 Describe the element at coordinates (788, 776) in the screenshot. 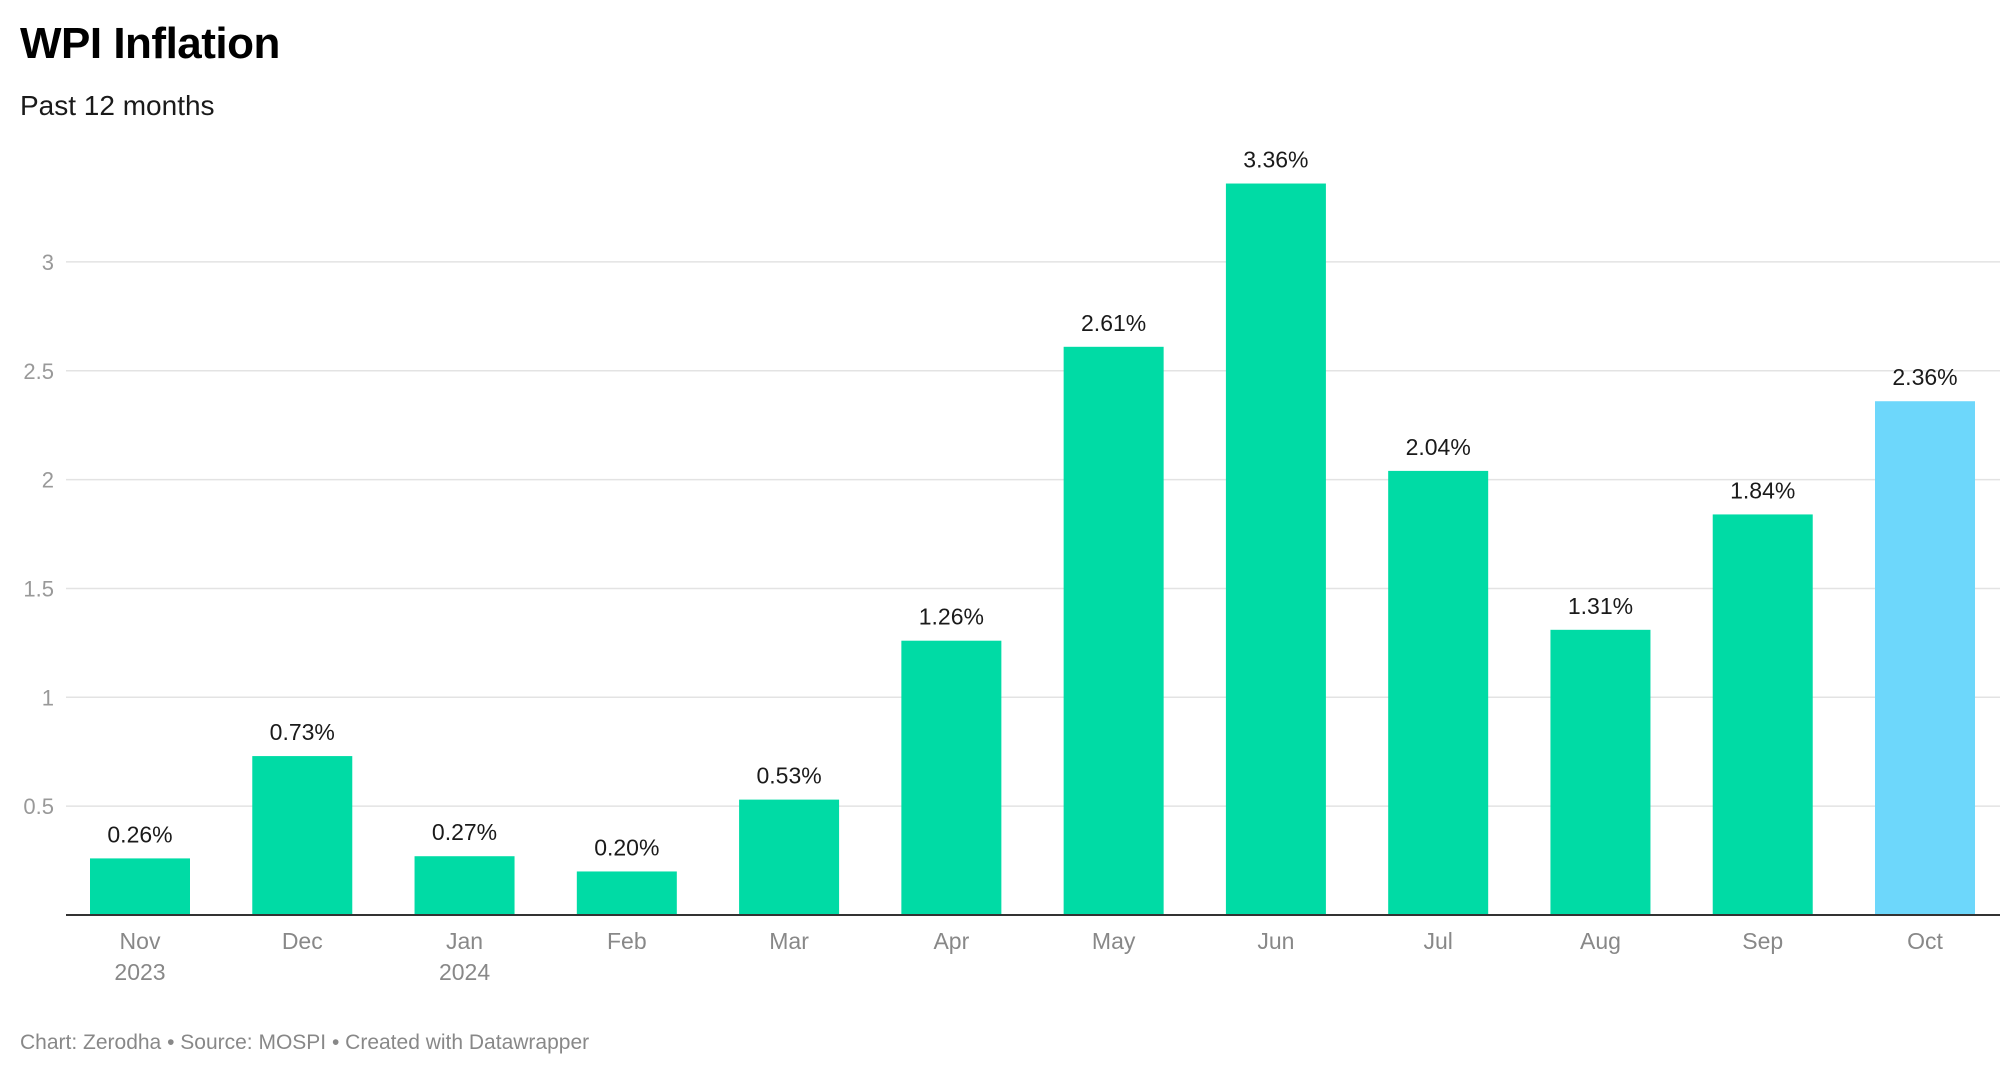

I see `data-label: 0.53%` at that location.